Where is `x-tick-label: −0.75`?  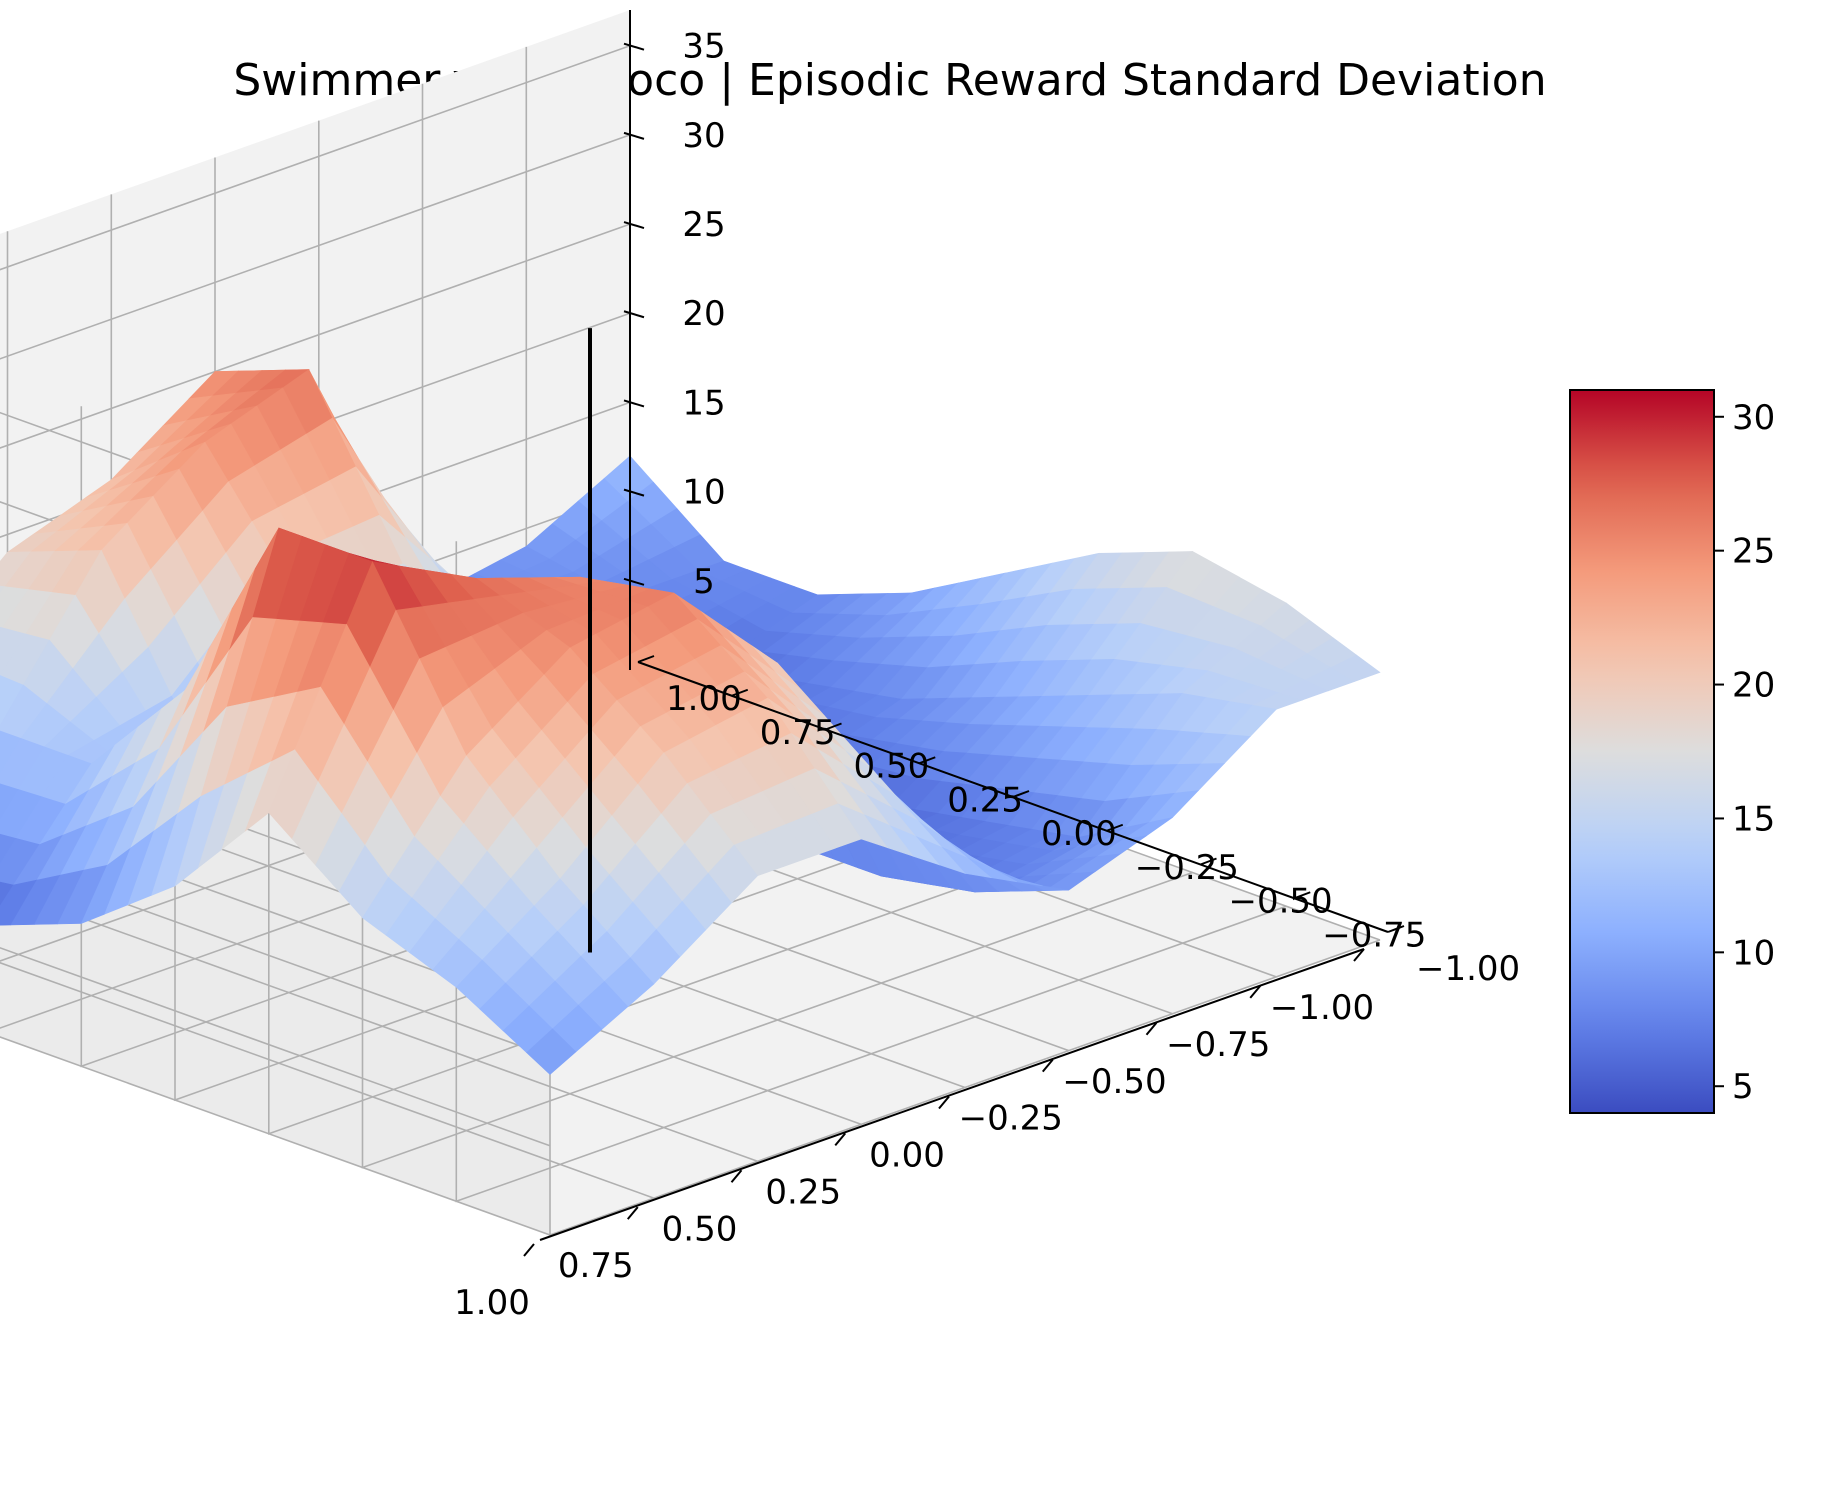
x-tick-label: −0.75 is located at coordinates (1218, 1045).